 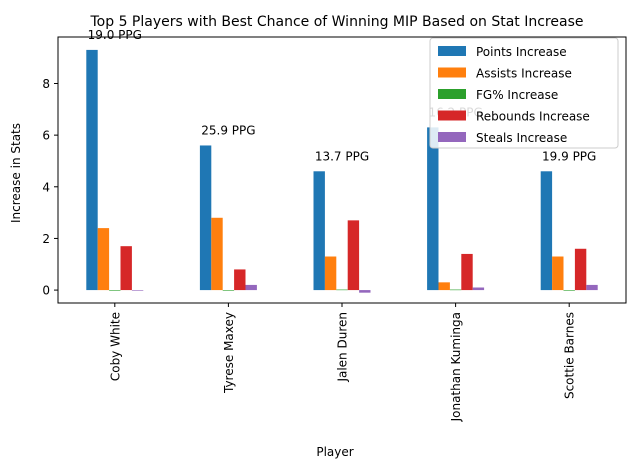 I want to click on y-axis-label: Increase in Stats, so click(x=16, y=173).